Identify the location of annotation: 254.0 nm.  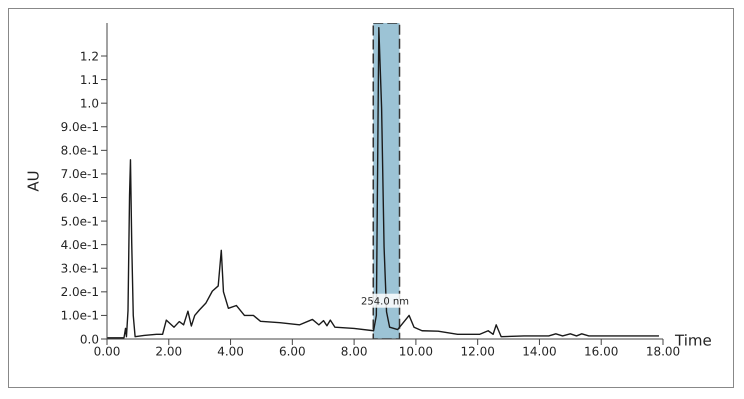
(385, 302).